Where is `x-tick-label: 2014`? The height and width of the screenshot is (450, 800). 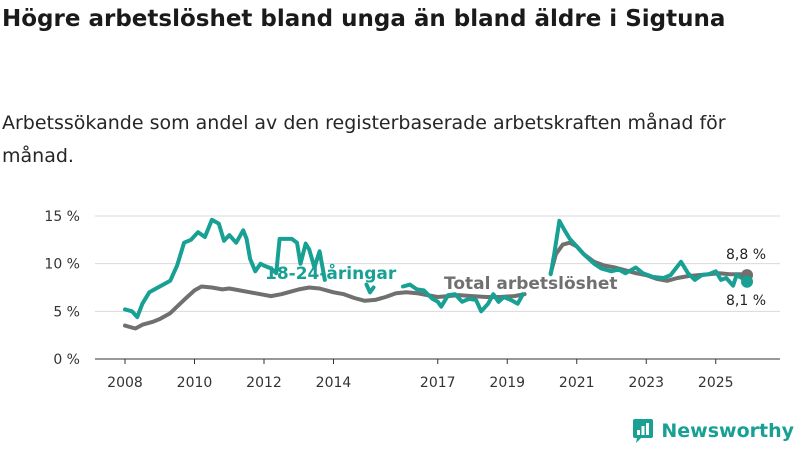
x-tick-label: 2014 is located at coordinates (334, 383).